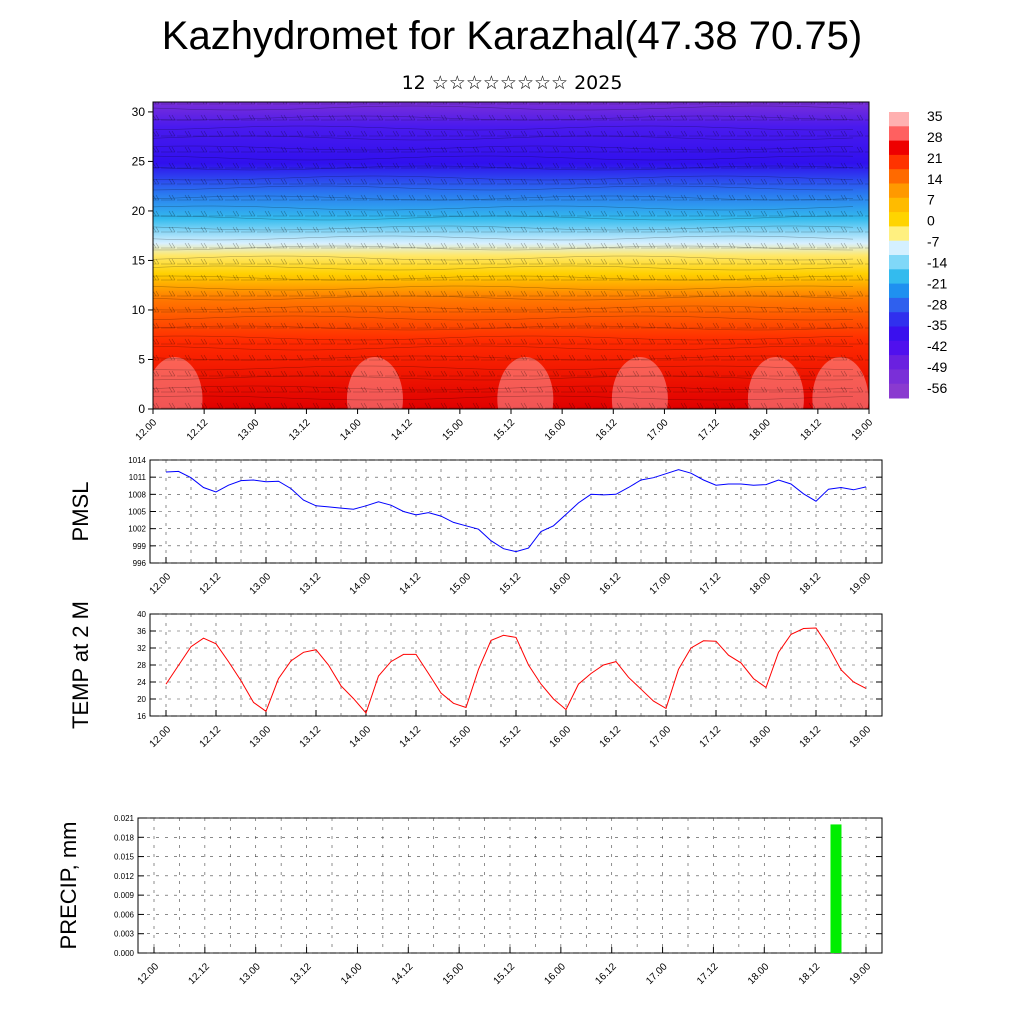  What do you see at coordinates (138, 477) in the screenshot?
I see `y-tick-label: 1011` at bounding box center [138, 477].